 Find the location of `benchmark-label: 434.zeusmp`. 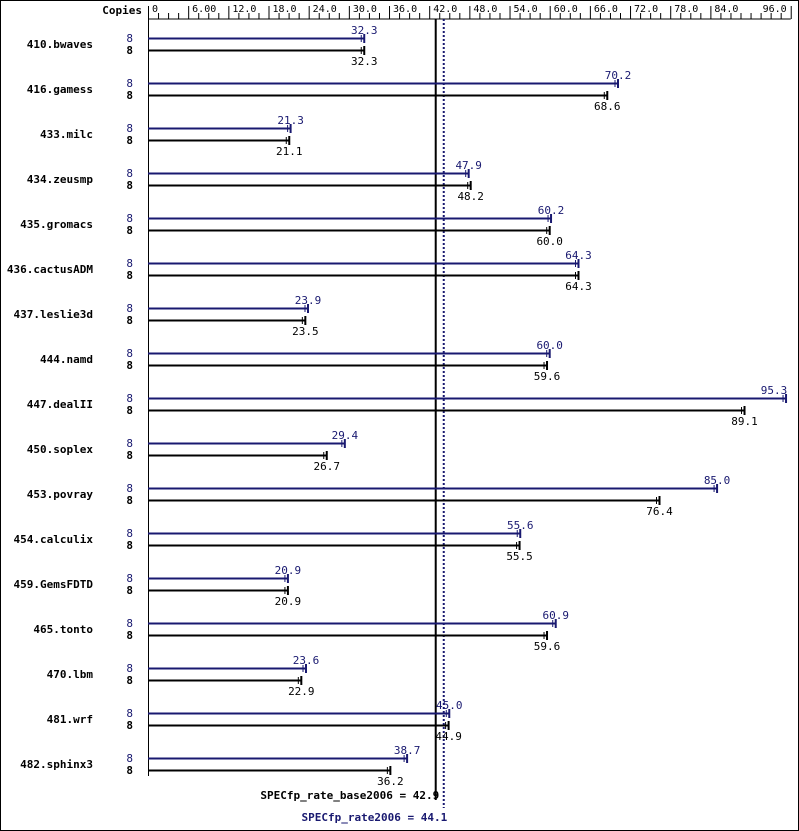

benchmark-label: 434.zeusmp is located at coordinates (60, 179).